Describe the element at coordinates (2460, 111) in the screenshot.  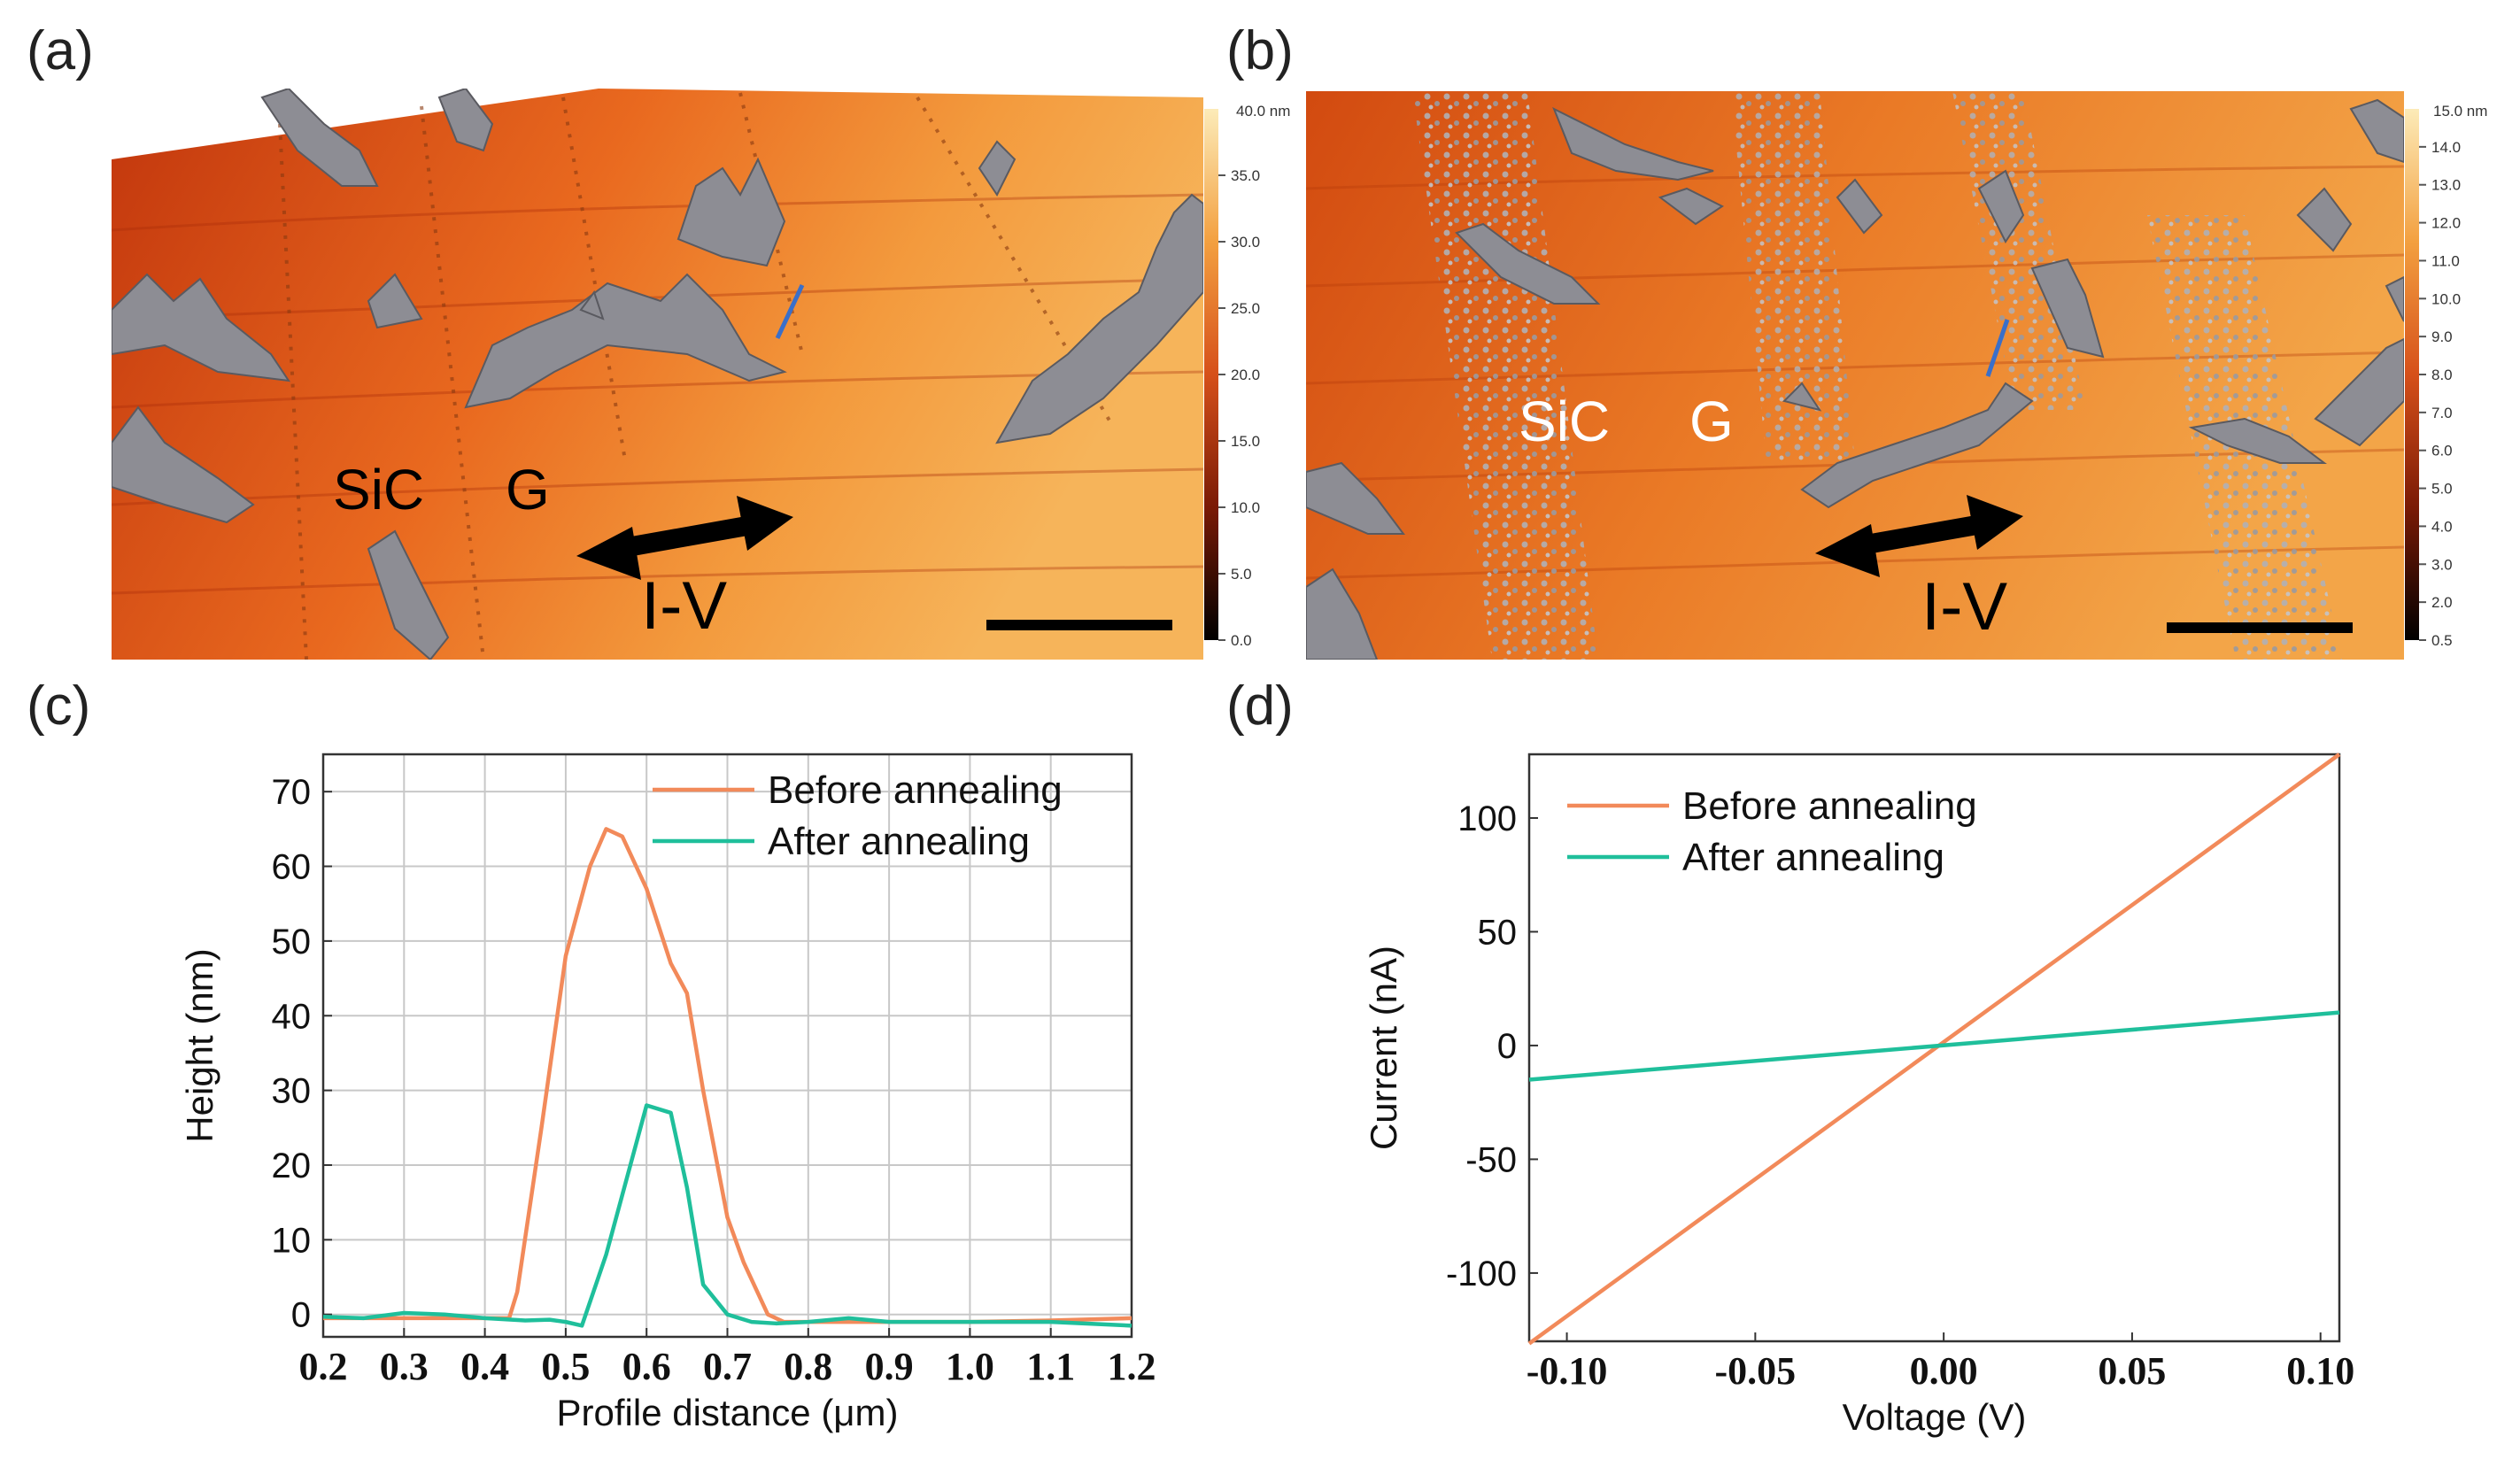
I see `colorbar-b-unit: 15.0 nm` at that location.